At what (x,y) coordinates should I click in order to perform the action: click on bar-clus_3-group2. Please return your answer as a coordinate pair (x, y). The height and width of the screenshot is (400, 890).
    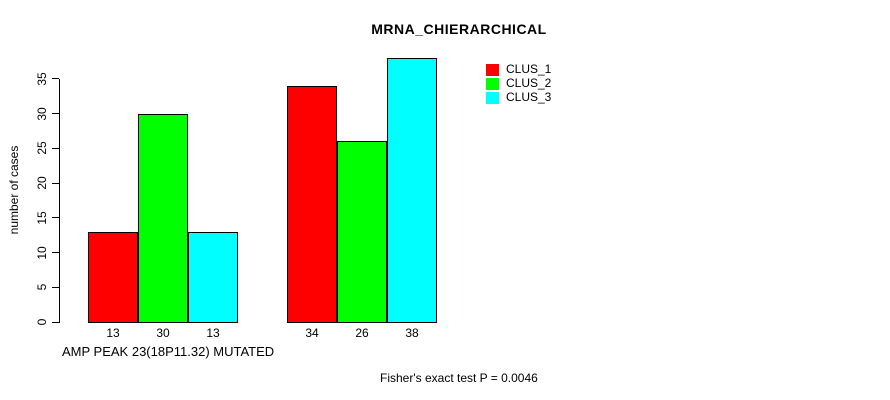
    Looking at the image, I should click on (412, 190).